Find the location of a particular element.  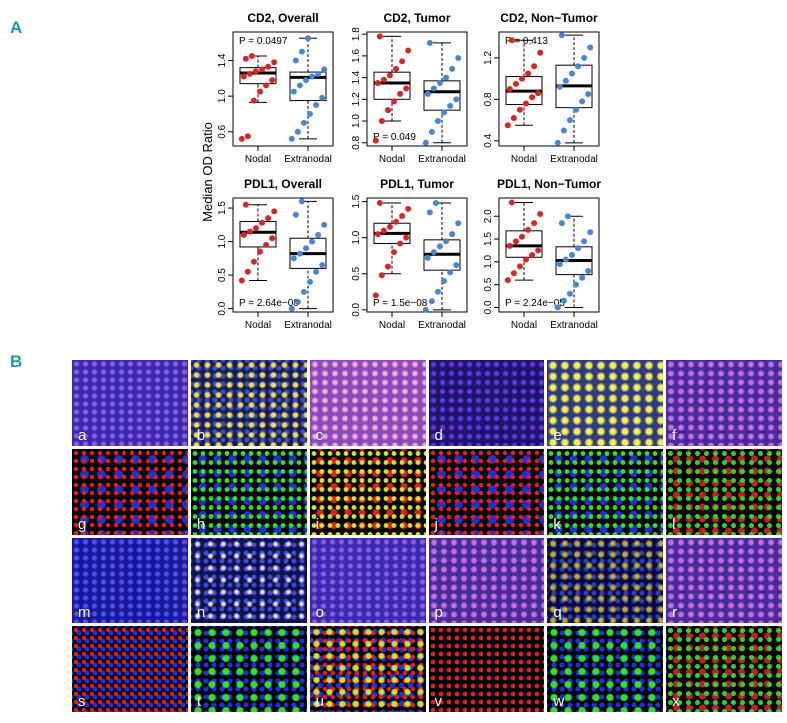

panel-label: A is located at coordinates (16, 27).